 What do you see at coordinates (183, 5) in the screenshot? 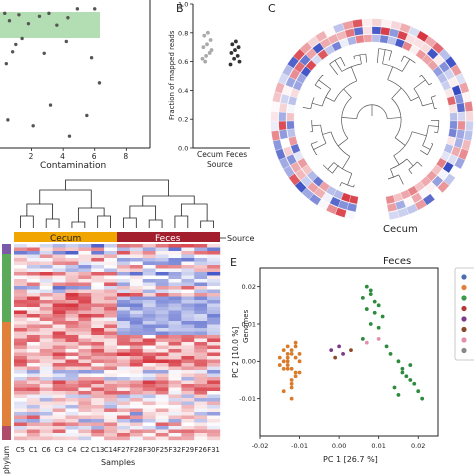
I see `y-tick-label: 1.0` at bounding box center [183, 5].